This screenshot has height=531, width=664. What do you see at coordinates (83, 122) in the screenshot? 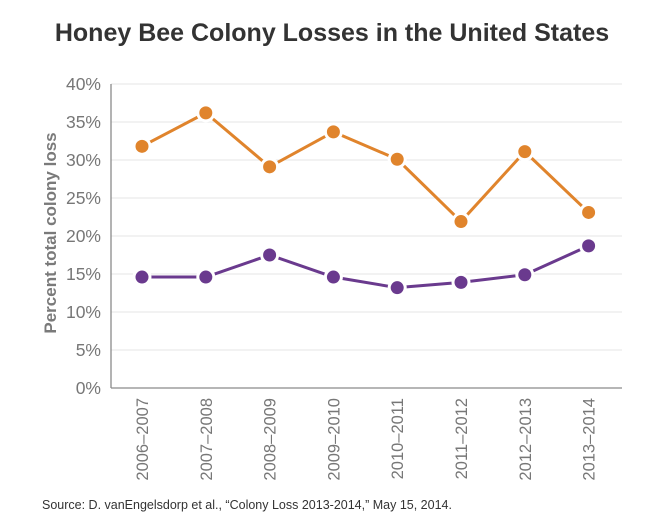
I see `y-tick-label: 35%` at bounding box center [83, 122].